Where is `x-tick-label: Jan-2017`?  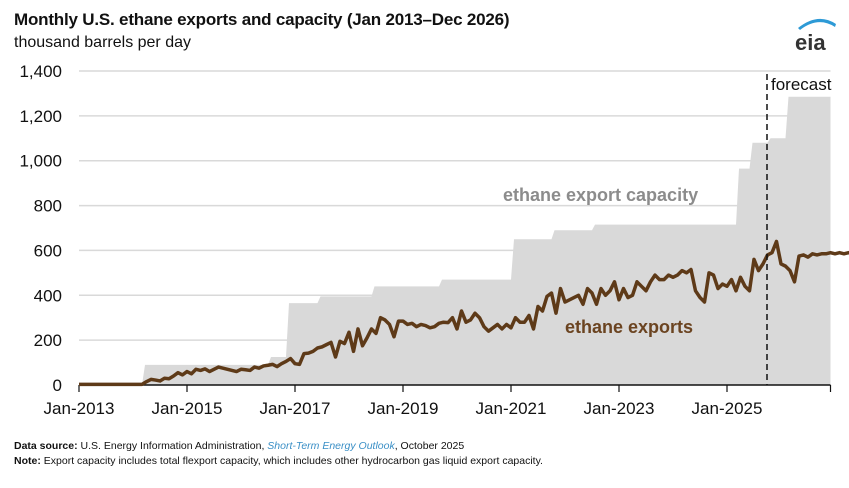 x-tick-label: Jan-2017 is located at coordinates (295, 408).